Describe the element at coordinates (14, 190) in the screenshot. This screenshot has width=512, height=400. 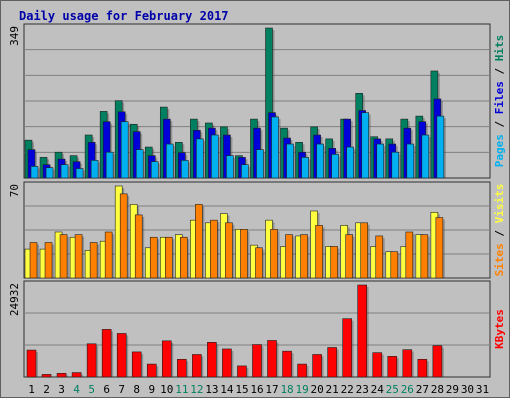
I see `y-max-label: 70` at that location.